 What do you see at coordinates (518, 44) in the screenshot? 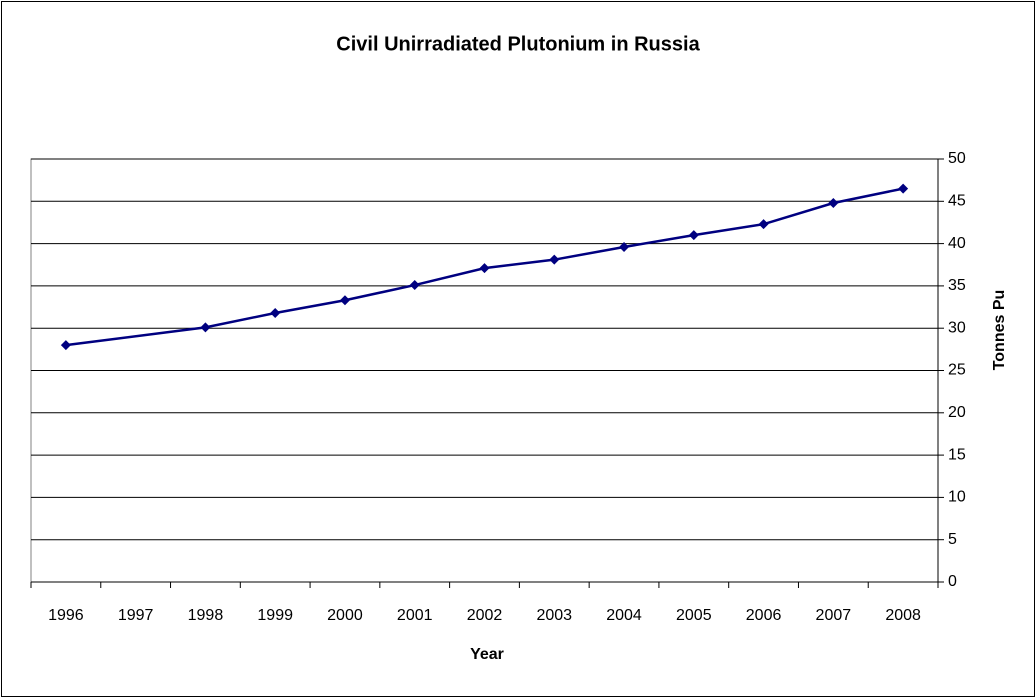
I see `chart-title: Civil Unirradiated Plutonium in Russia` at bounding box center [518, 44].